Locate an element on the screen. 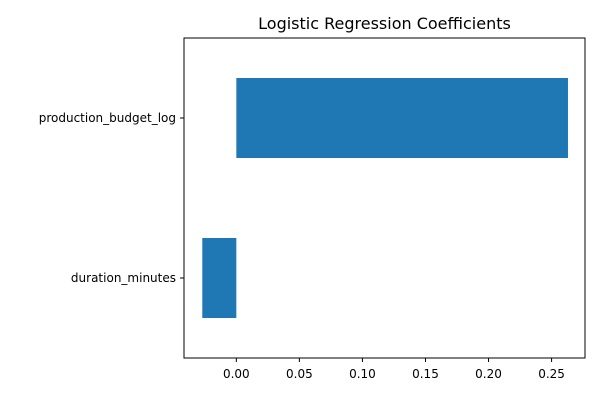 This screenshot has height=400, width=600. x-tick-label: 0.00 is located at coordinates (236, 374).